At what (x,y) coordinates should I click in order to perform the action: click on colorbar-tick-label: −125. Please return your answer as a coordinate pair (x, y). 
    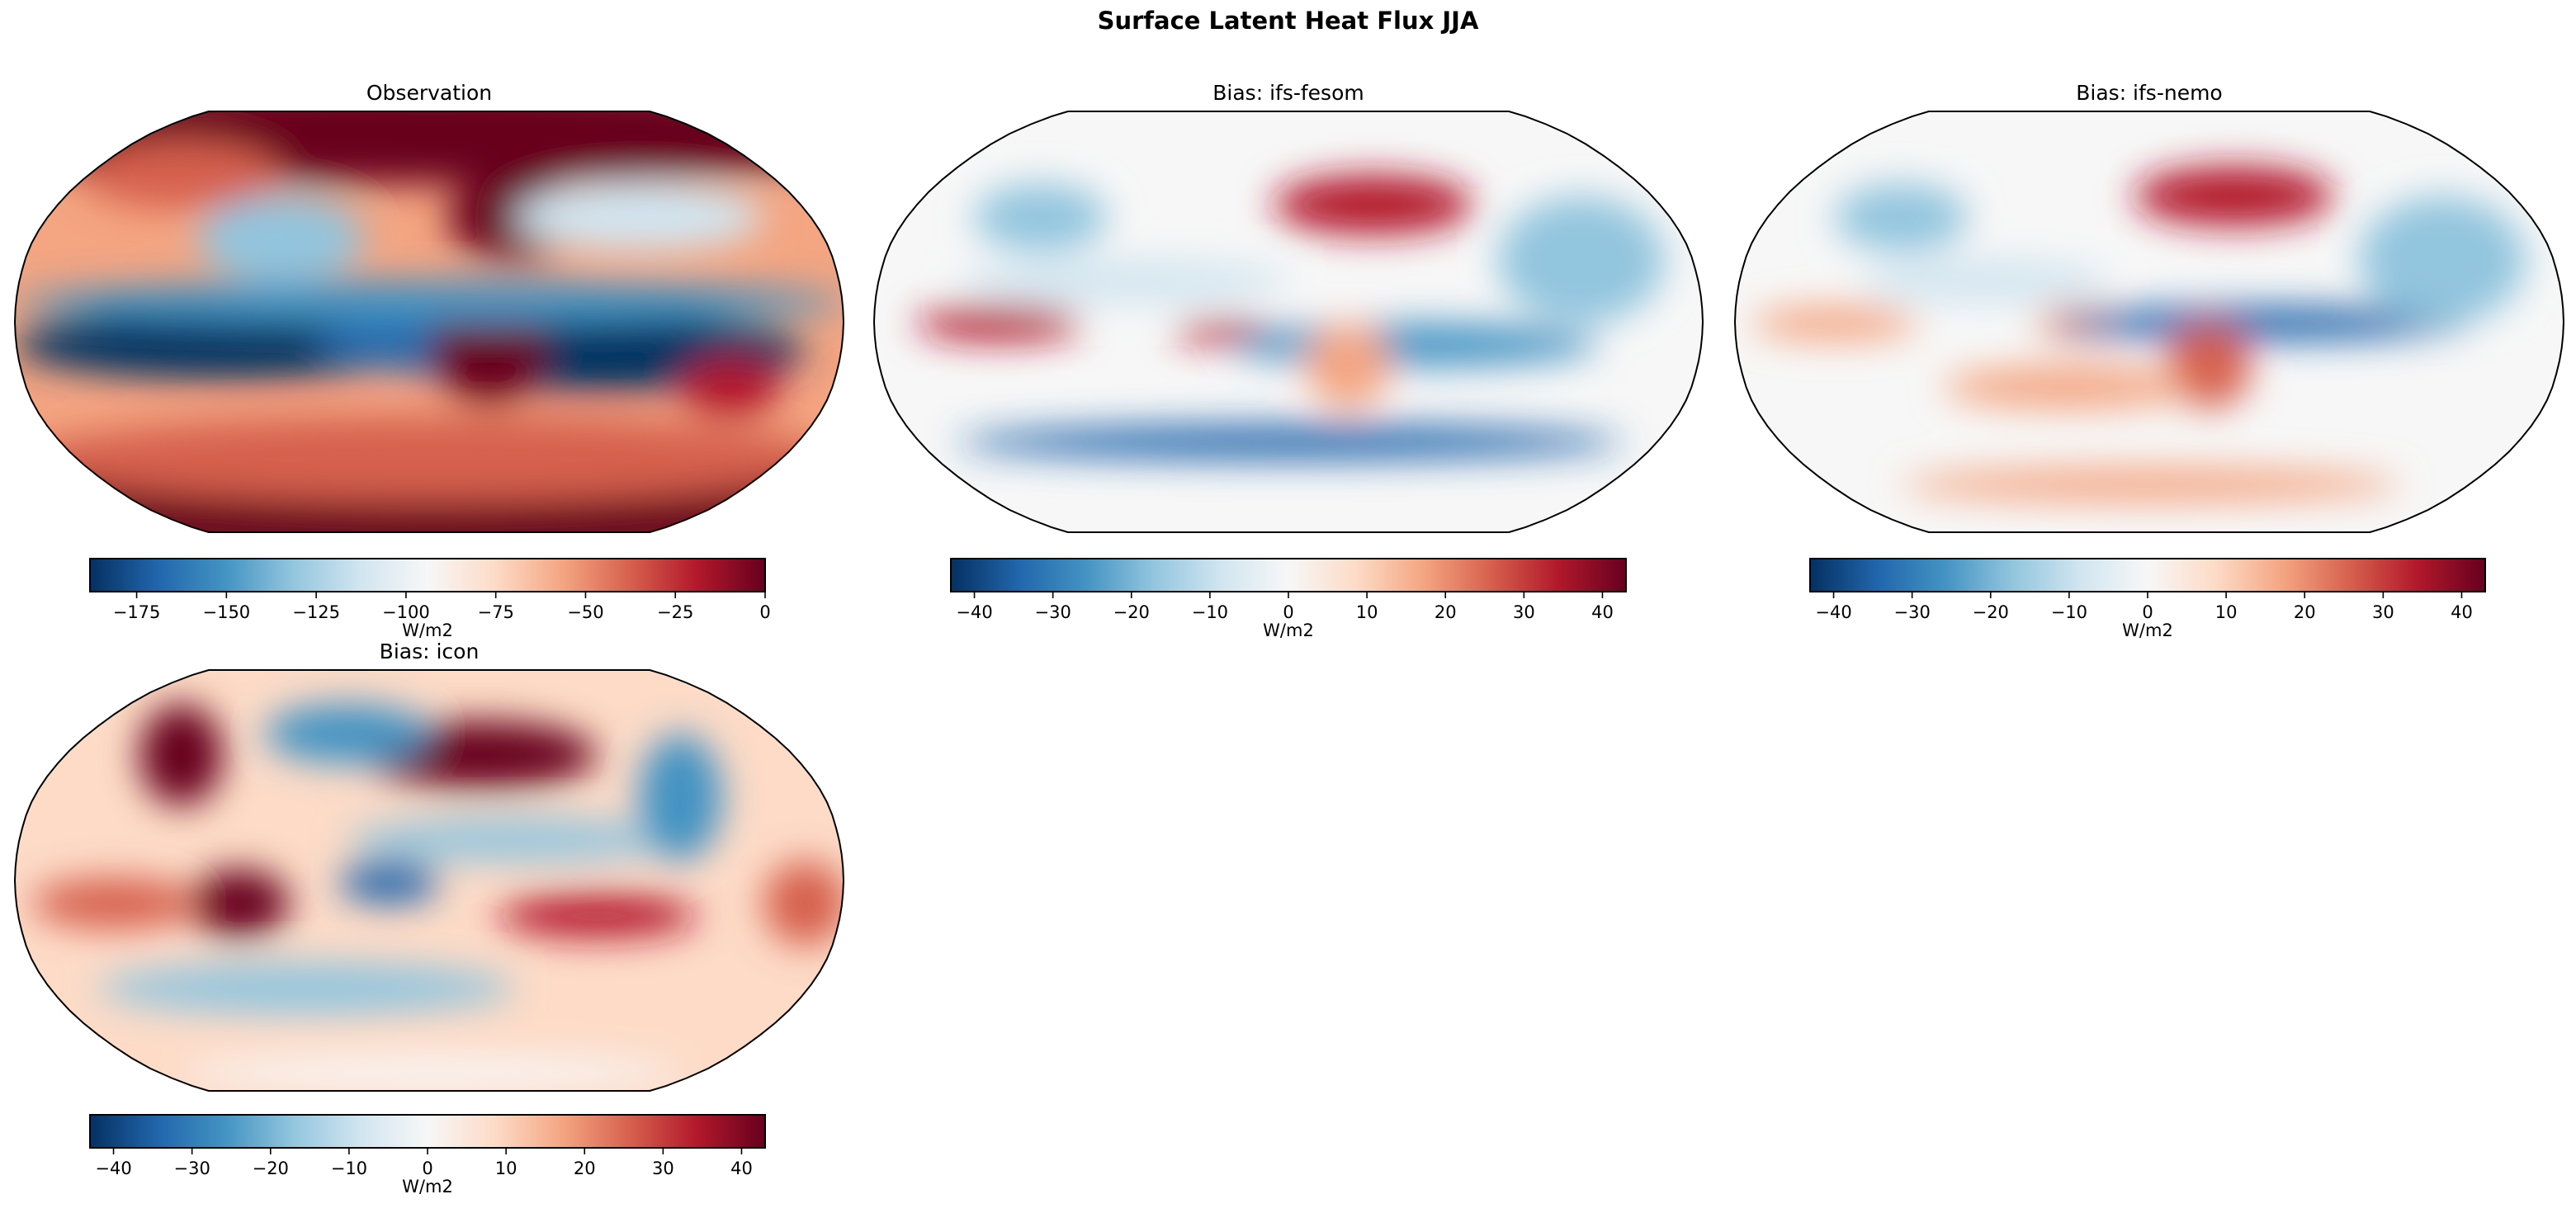
    Looking at the image, I should click on (316, 612).